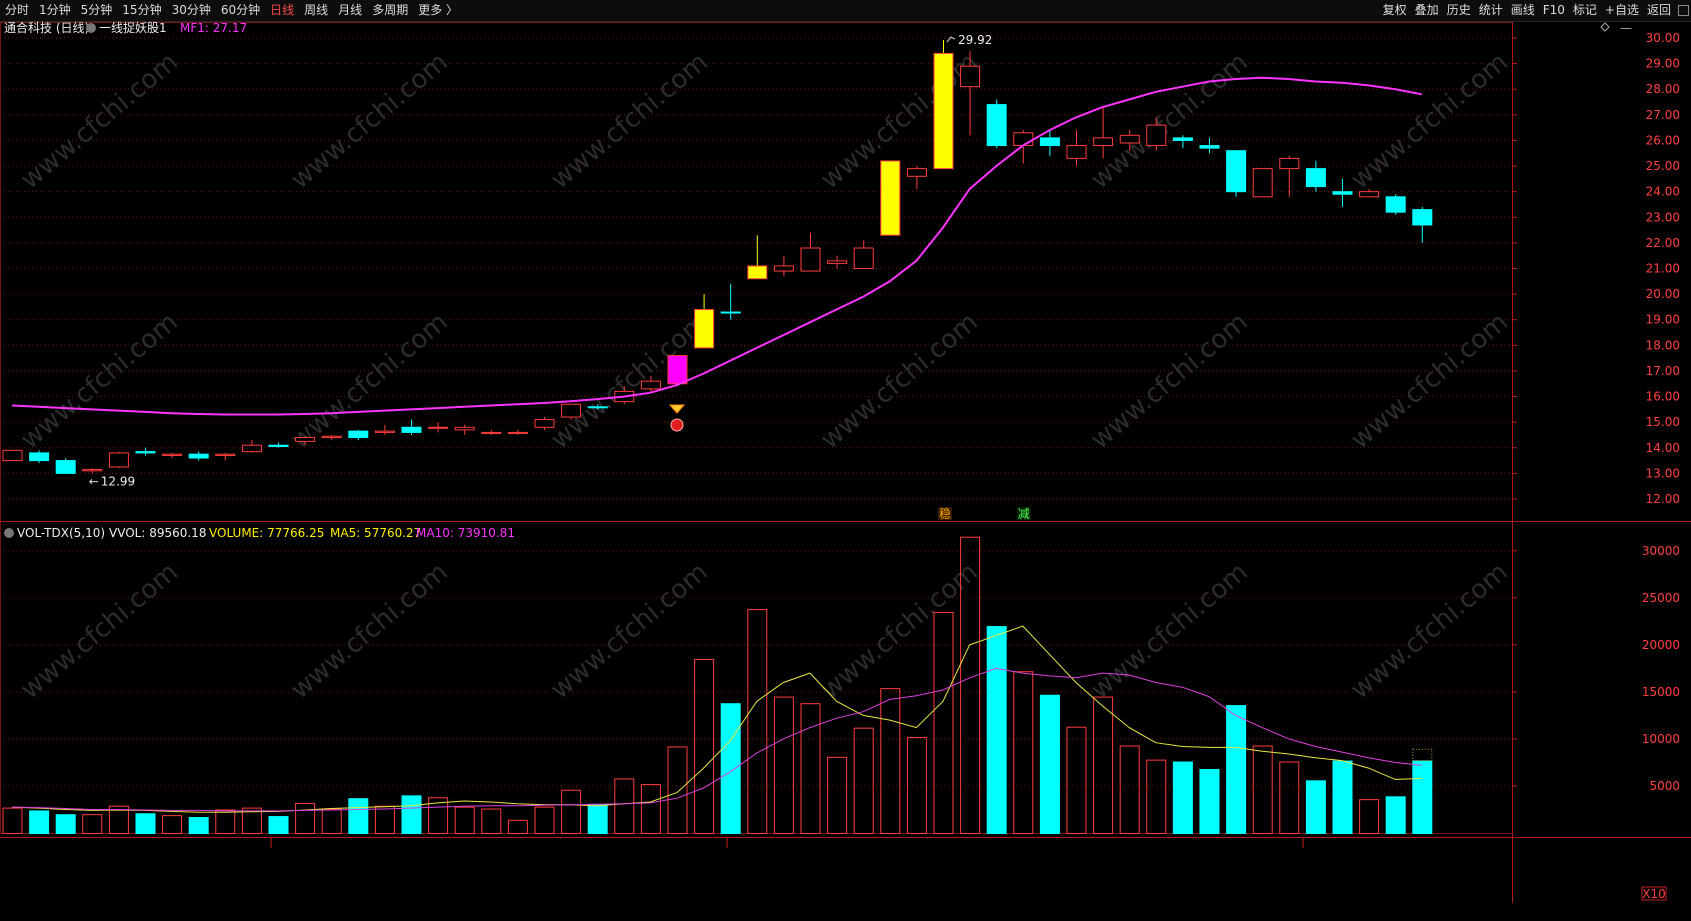 The height and width of the screenshot is (921, 1691). What do you see at coordinates (1663, 448) in the screenshot?
I see `price-tick-label: 14.00` at bounding box center [1663, 448].